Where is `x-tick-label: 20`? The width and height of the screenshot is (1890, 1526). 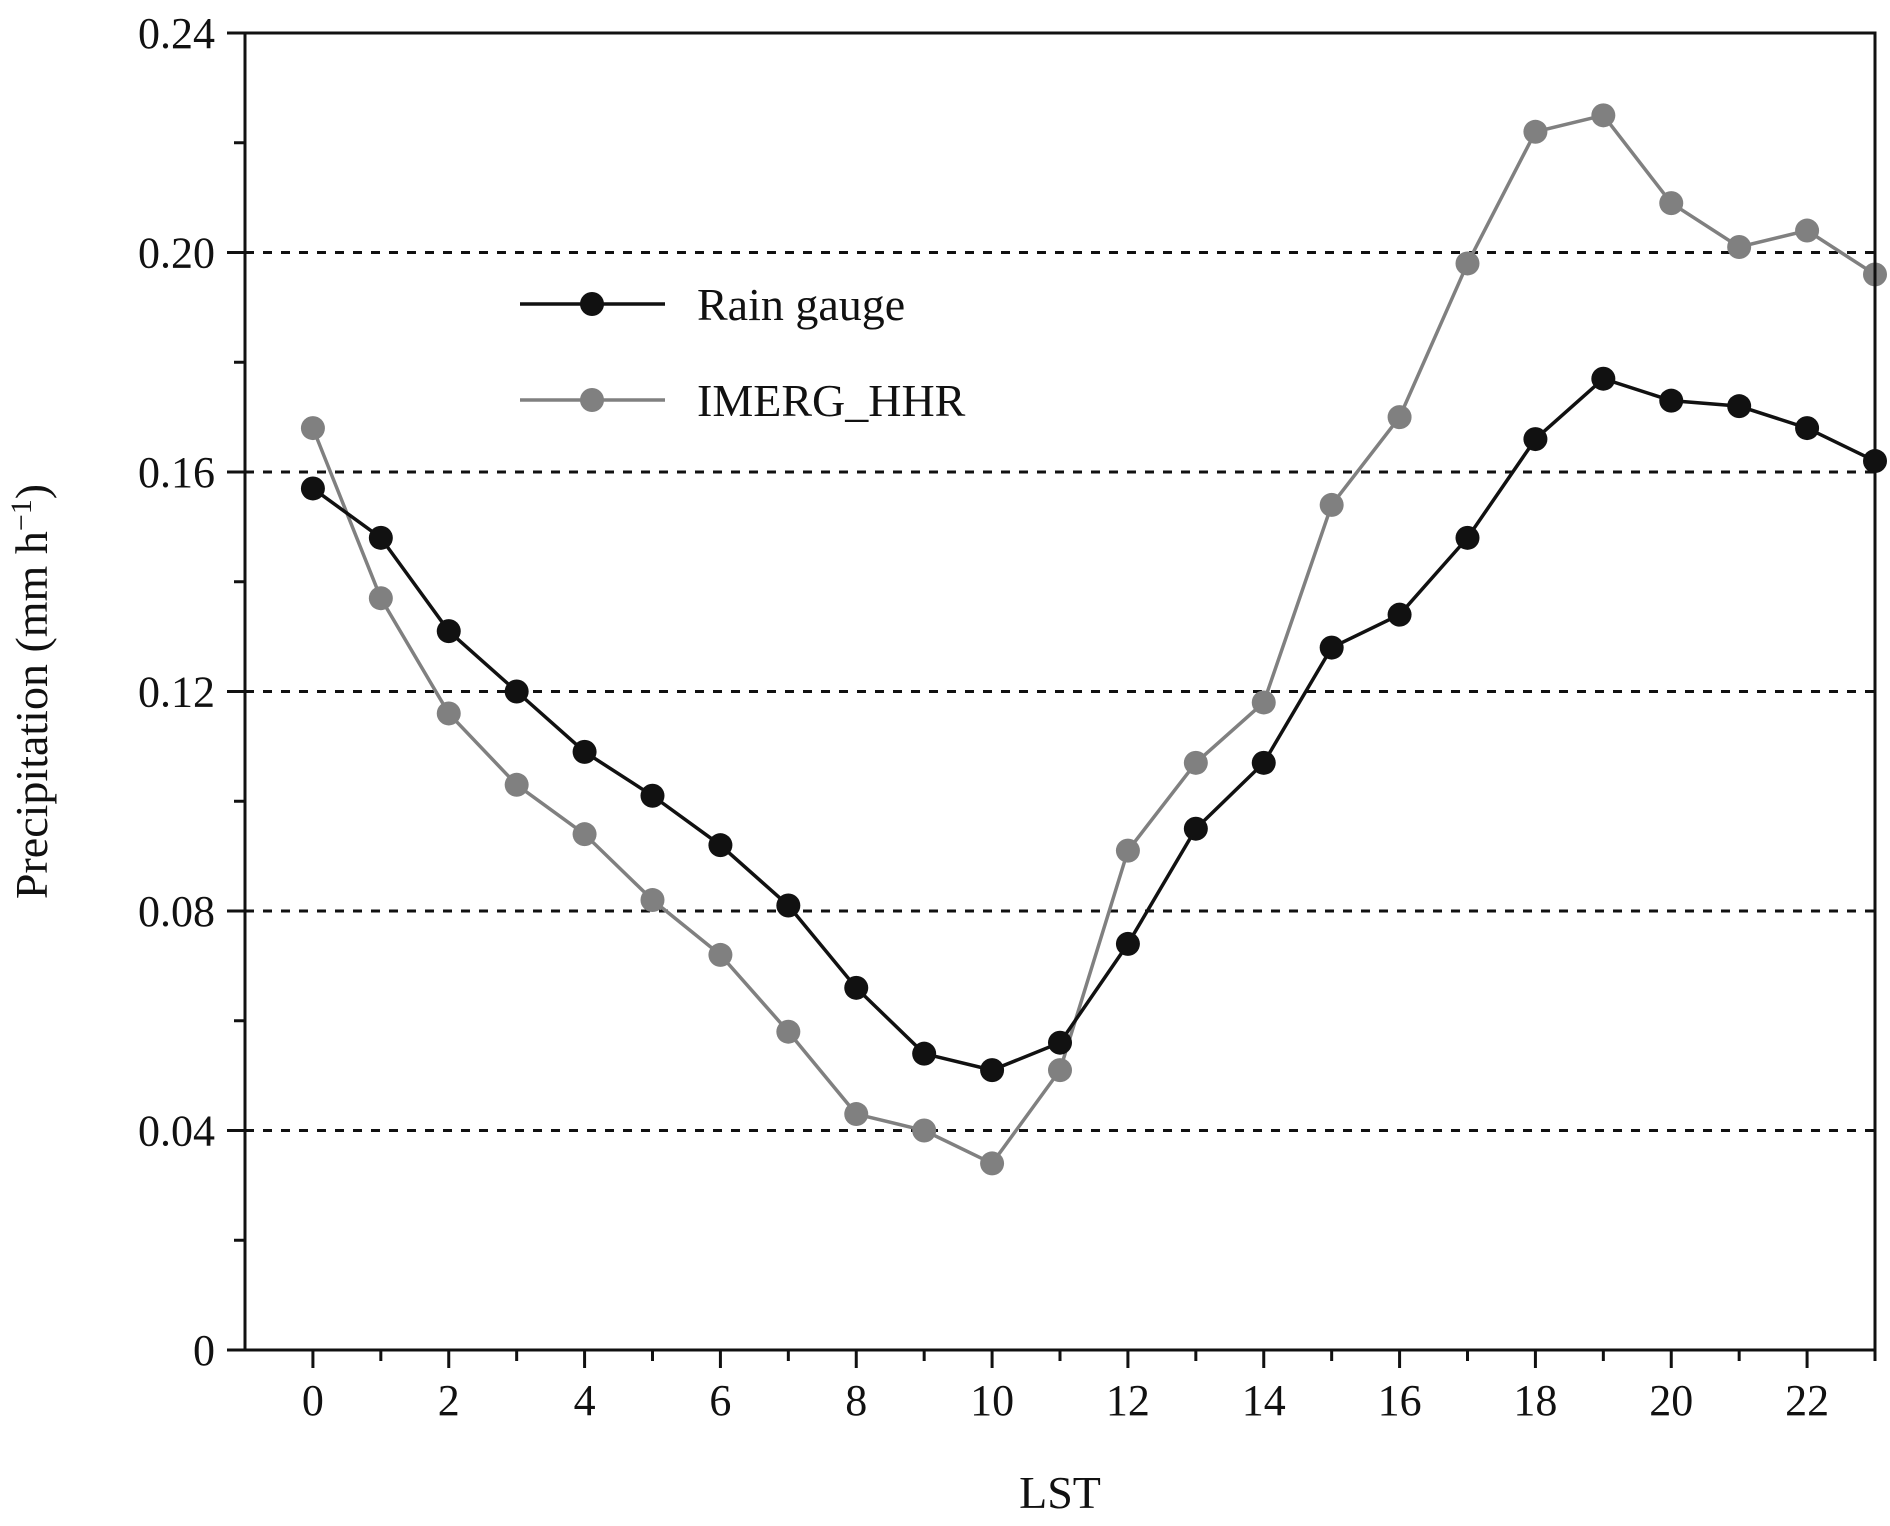
x-tick-label: 20 is located at coordinates (1671, 1400).